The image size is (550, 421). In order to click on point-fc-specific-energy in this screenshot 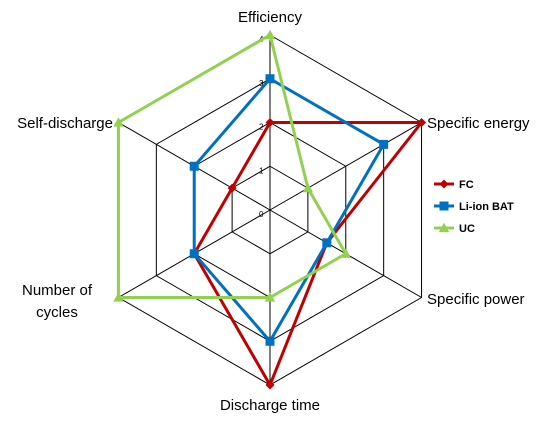, I will do `click(422, 122)`.